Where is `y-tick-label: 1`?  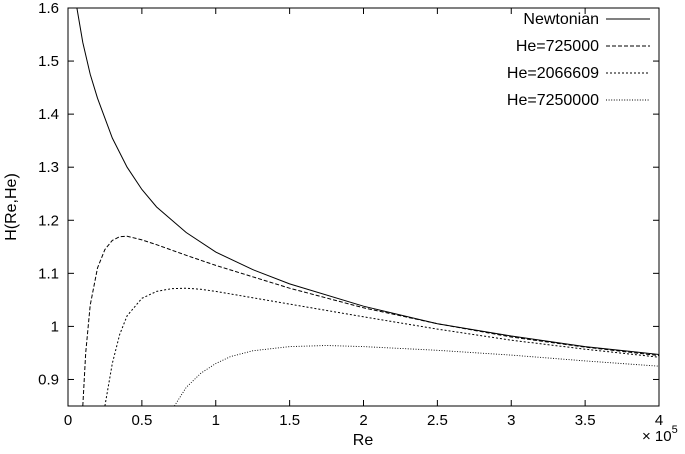 y-tick-label: 1 is located at coordinates (55, 326).